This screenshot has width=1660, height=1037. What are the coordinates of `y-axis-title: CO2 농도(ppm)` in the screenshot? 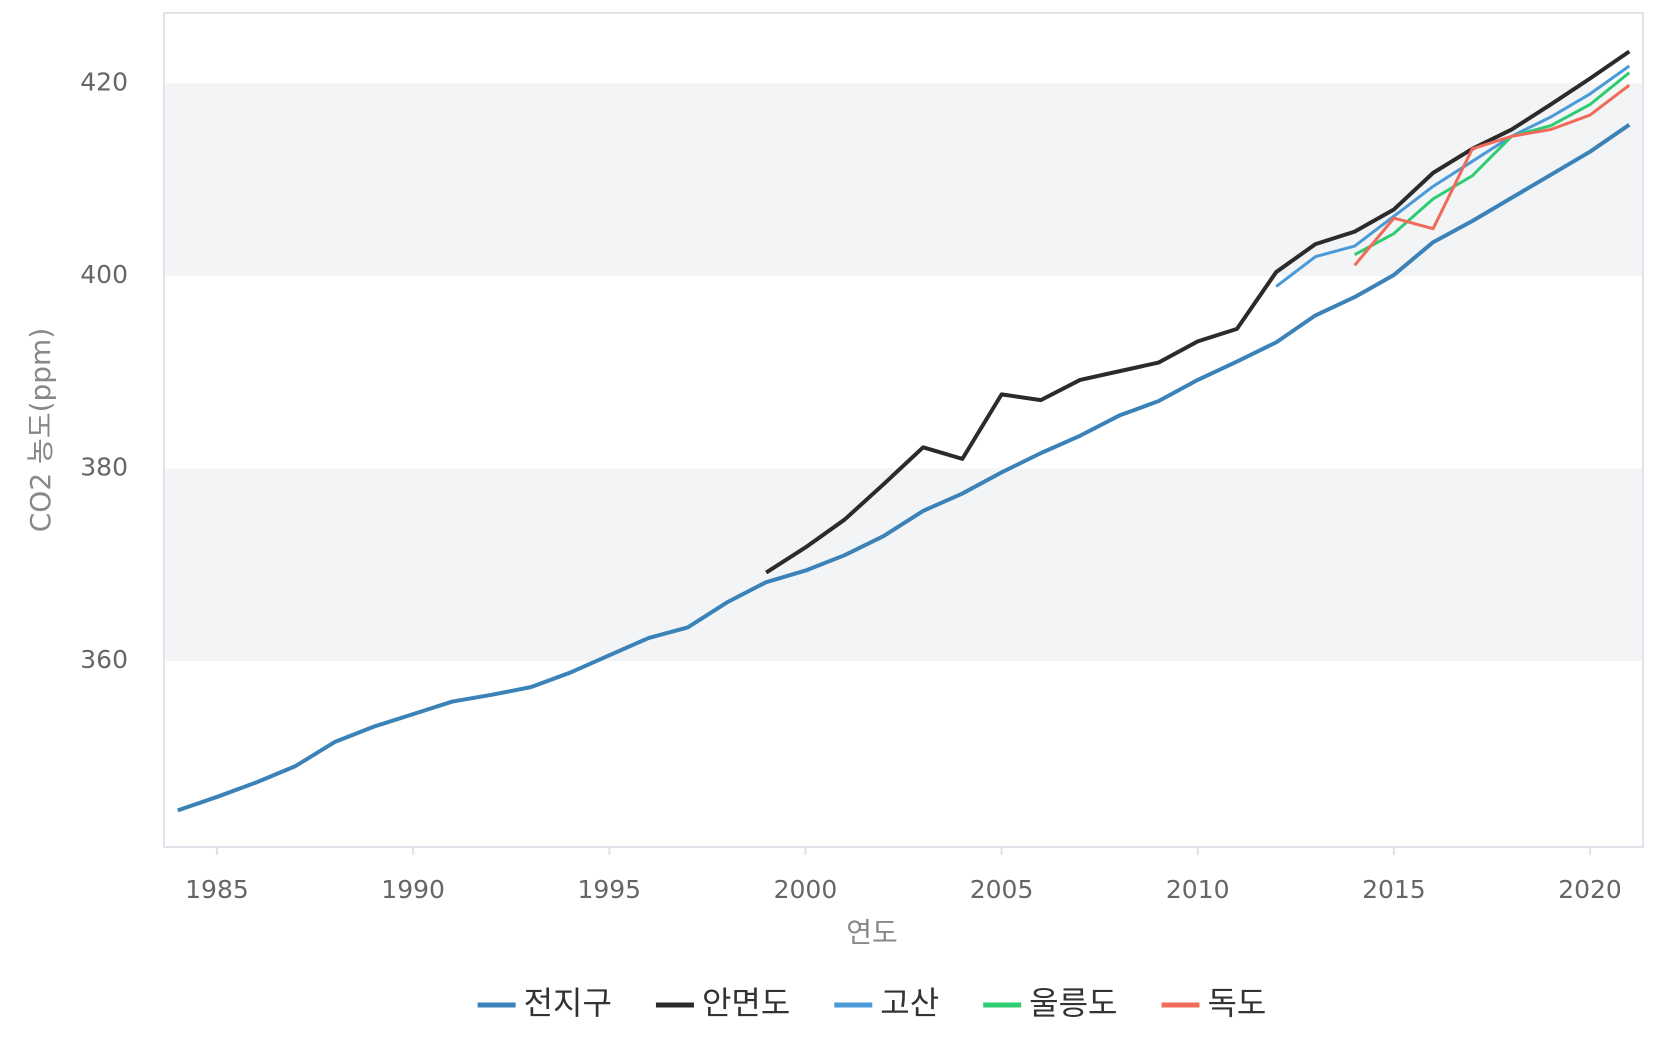 It's located at (40, 430).